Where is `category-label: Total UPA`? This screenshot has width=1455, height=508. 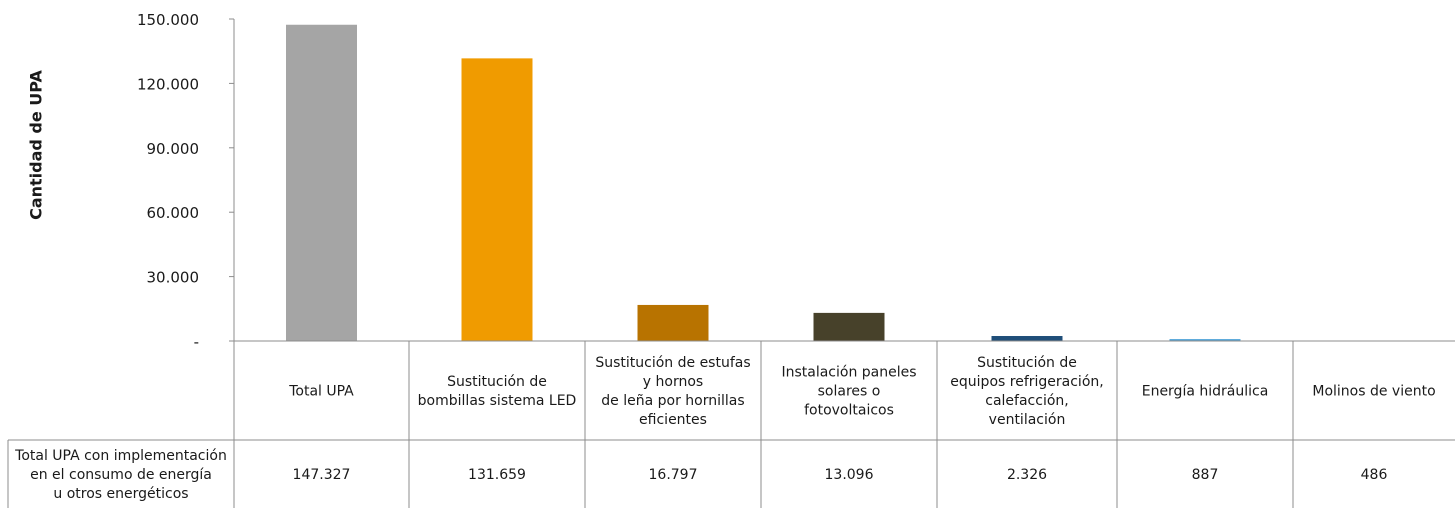
category-label: Total UPA is located at coordinates (321, 392).